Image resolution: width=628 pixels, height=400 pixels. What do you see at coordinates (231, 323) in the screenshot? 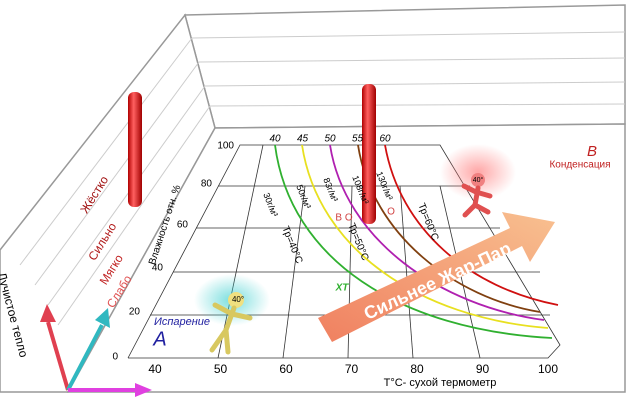
I see `figure-a` at bounding box center [231, 323].